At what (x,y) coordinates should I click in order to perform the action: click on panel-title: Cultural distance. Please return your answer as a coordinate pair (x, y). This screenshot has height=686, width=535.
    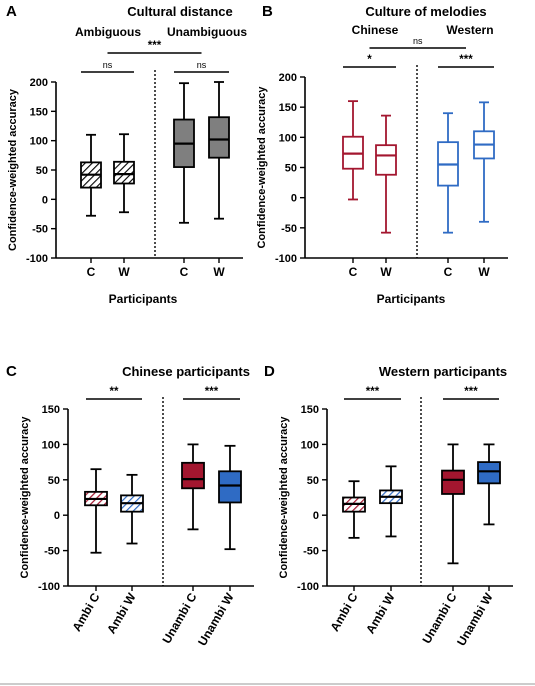
    Looking at the image, I should click on (179, 11).